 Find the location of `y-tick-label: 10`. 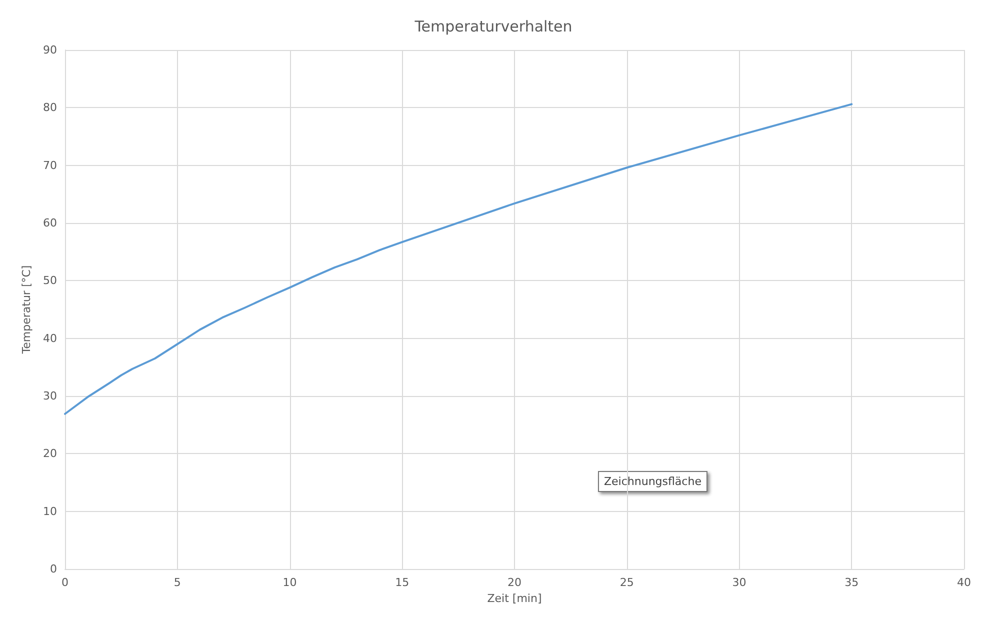

y-tick-label: 10 is located at coordinates (50, 511).